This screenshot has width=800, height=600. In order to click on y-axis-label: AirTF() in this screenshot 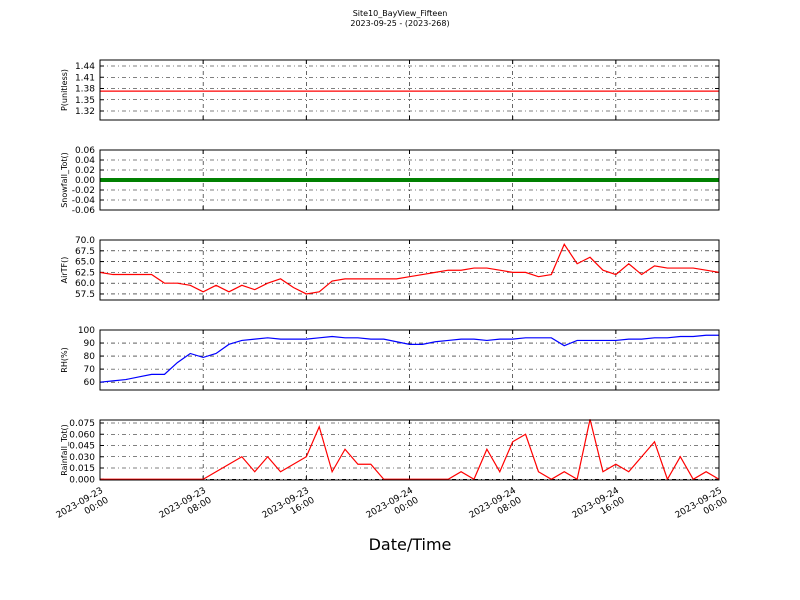, I will do `click(64, 270)`.